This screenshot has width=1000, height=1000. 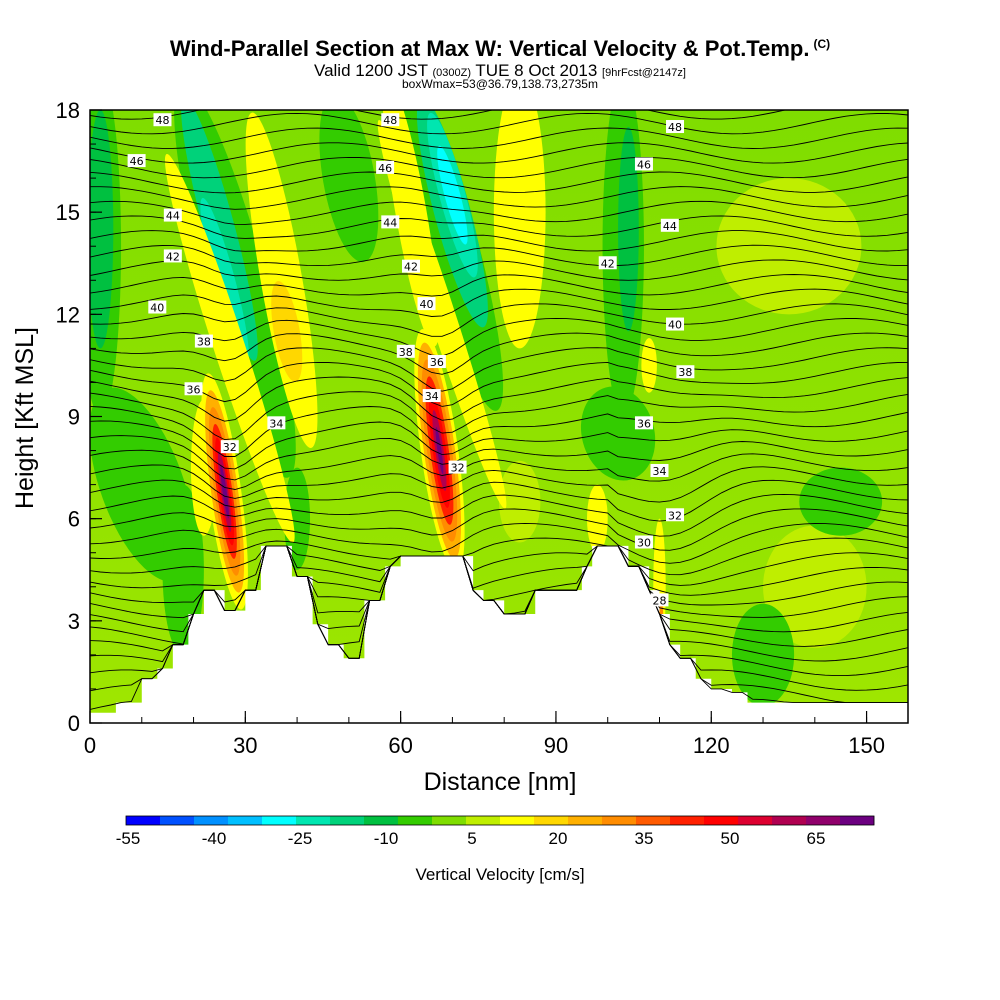 I want to click on colorbar-frame, so click(x=500, y=820).